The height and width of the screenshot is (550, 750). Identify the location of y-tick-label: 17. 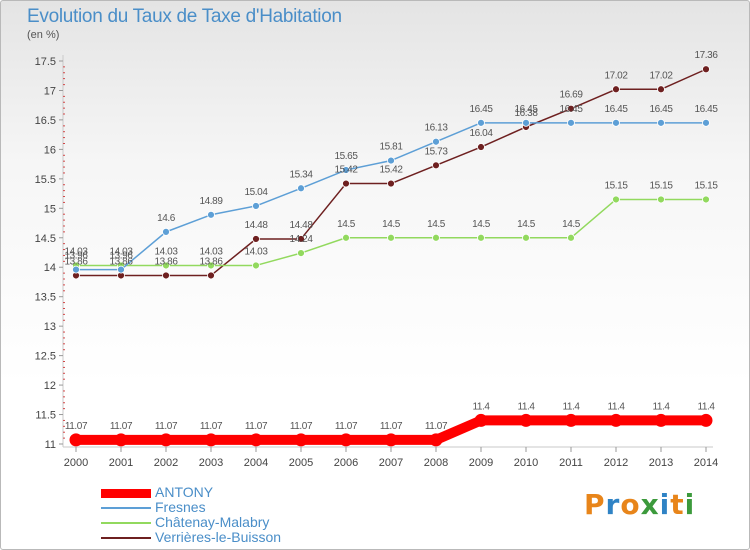
(50, 91).